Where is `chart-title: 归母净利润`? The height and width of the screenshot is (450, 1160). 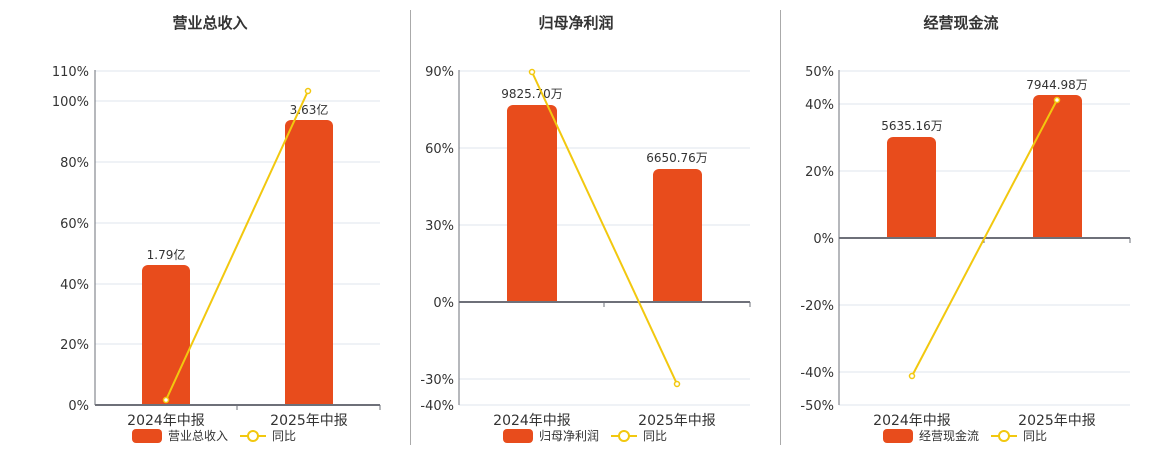 chart-title: 归母净利润 is located at coordinates (576, 23).